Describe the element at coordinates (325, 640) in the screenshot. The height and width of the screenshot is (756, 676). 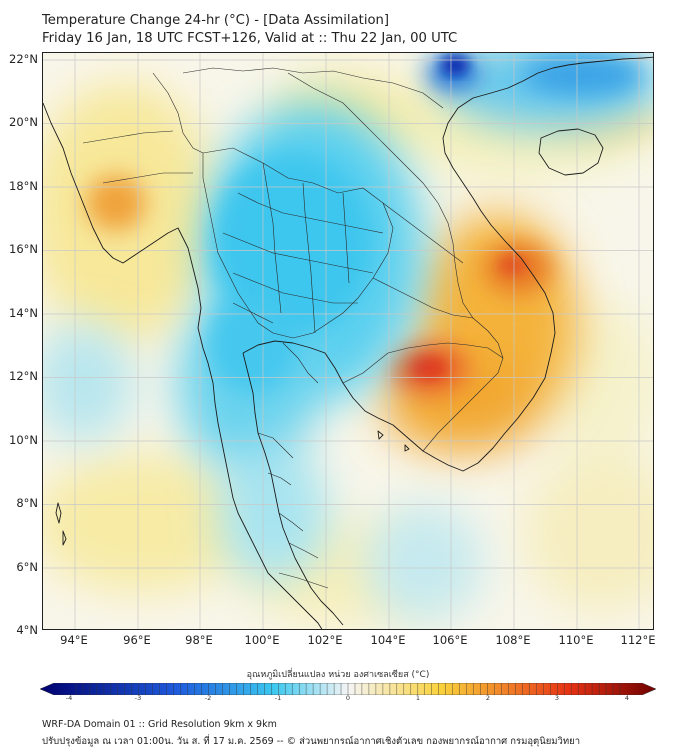
I see `lon-label: 102°E` at that location.